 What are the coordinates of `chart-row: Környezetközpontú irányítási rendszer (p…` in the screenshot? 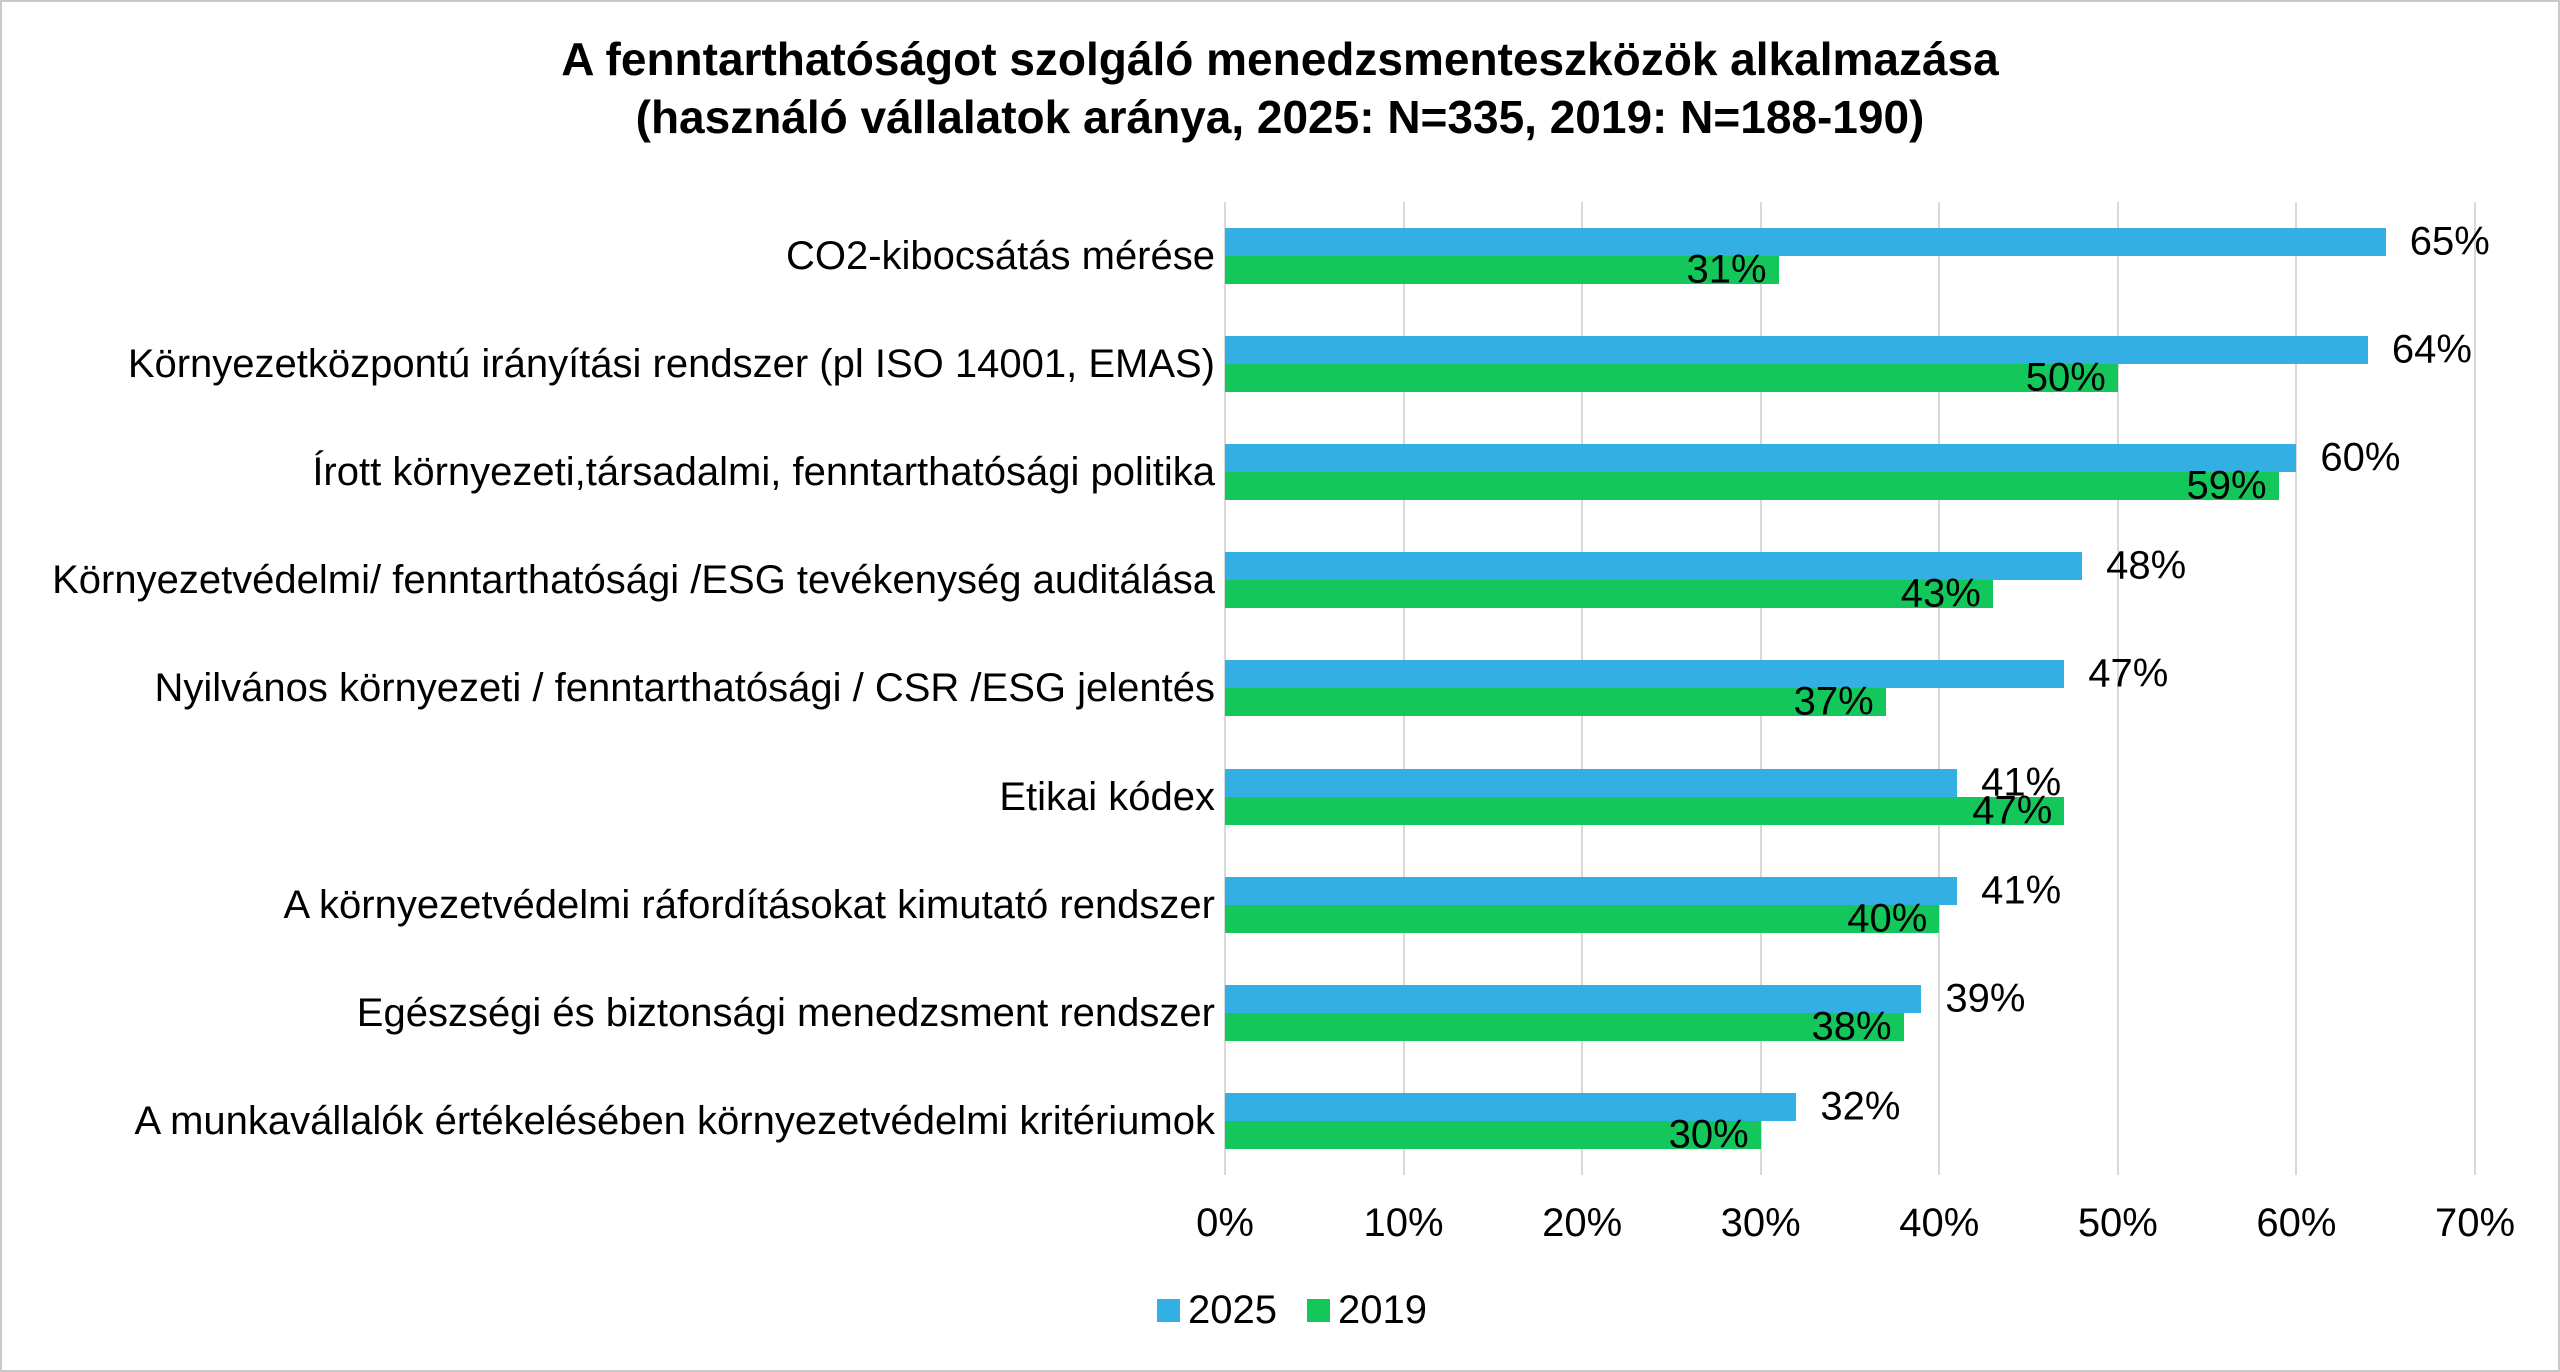 It's located at (1280, 364).